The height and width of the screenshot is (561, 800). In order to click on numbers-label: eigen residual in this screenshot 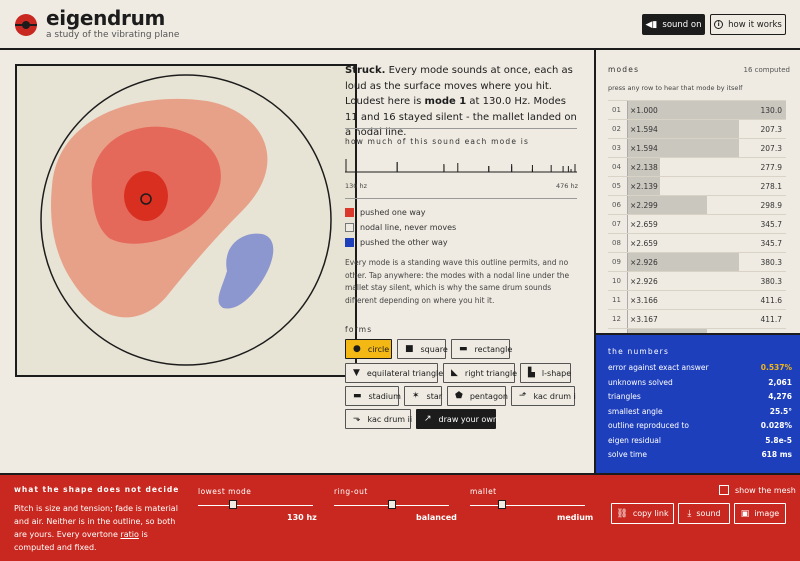, I will do `click(634, 440)`.